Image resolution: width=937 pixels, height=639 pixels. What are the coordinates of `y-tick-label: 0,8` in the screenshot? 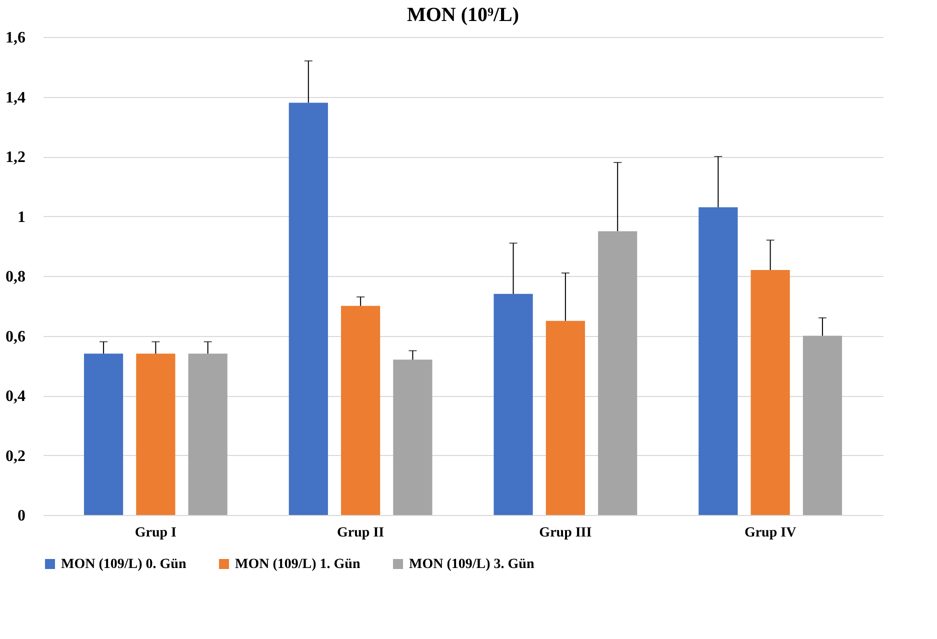 It's located at (16, 277).